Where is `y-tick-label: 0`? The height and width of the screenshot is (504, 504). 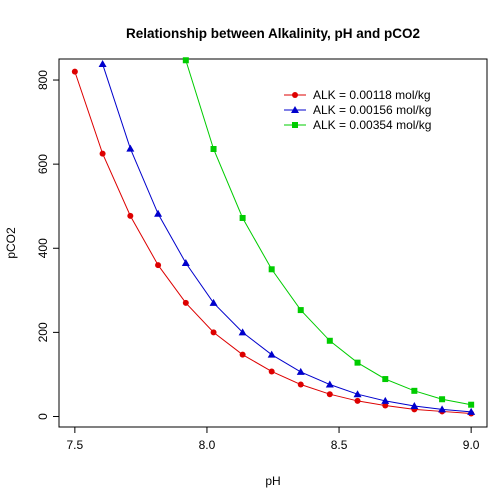 y-tick-label: 0 is located at coordinates (43, 416).